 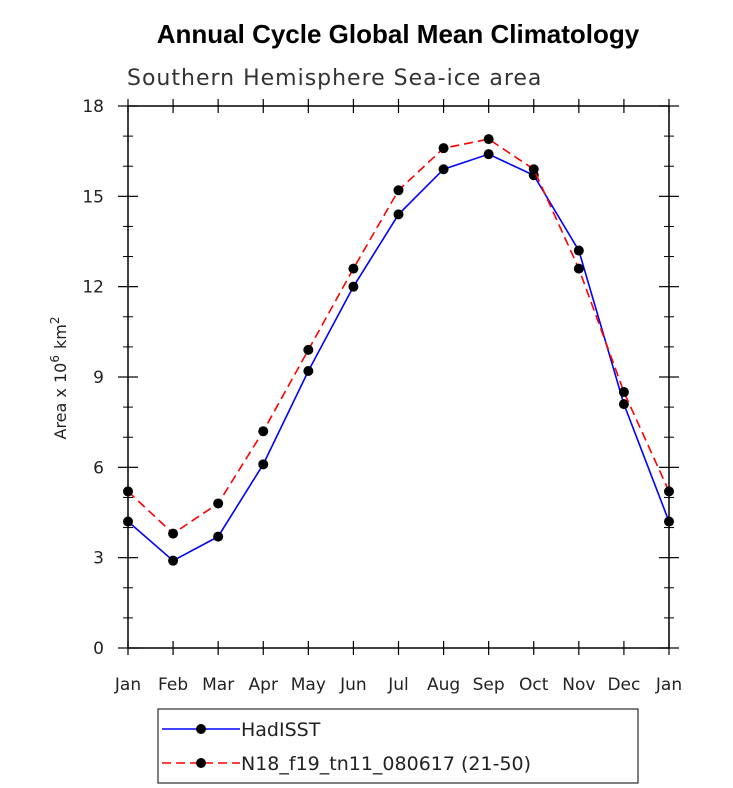 What do you see at coordinates (578, 685) in the screenshot?
I see `x-tick-label: Nov` at bounding box center [578, 685].